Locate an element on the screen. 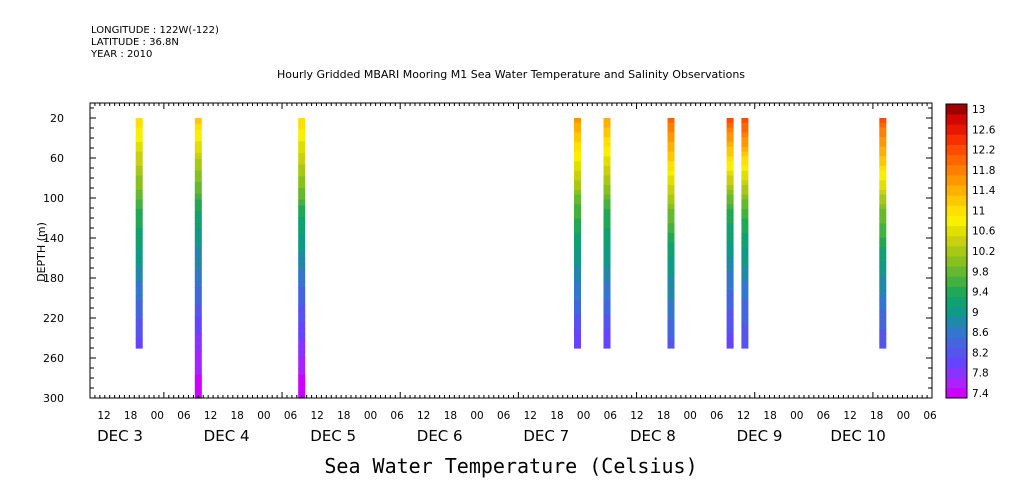 Image resolution: width=1009 pixels, height=504 pixels. year-label: YEAR : 2010 is located at coordinates (122, 54).